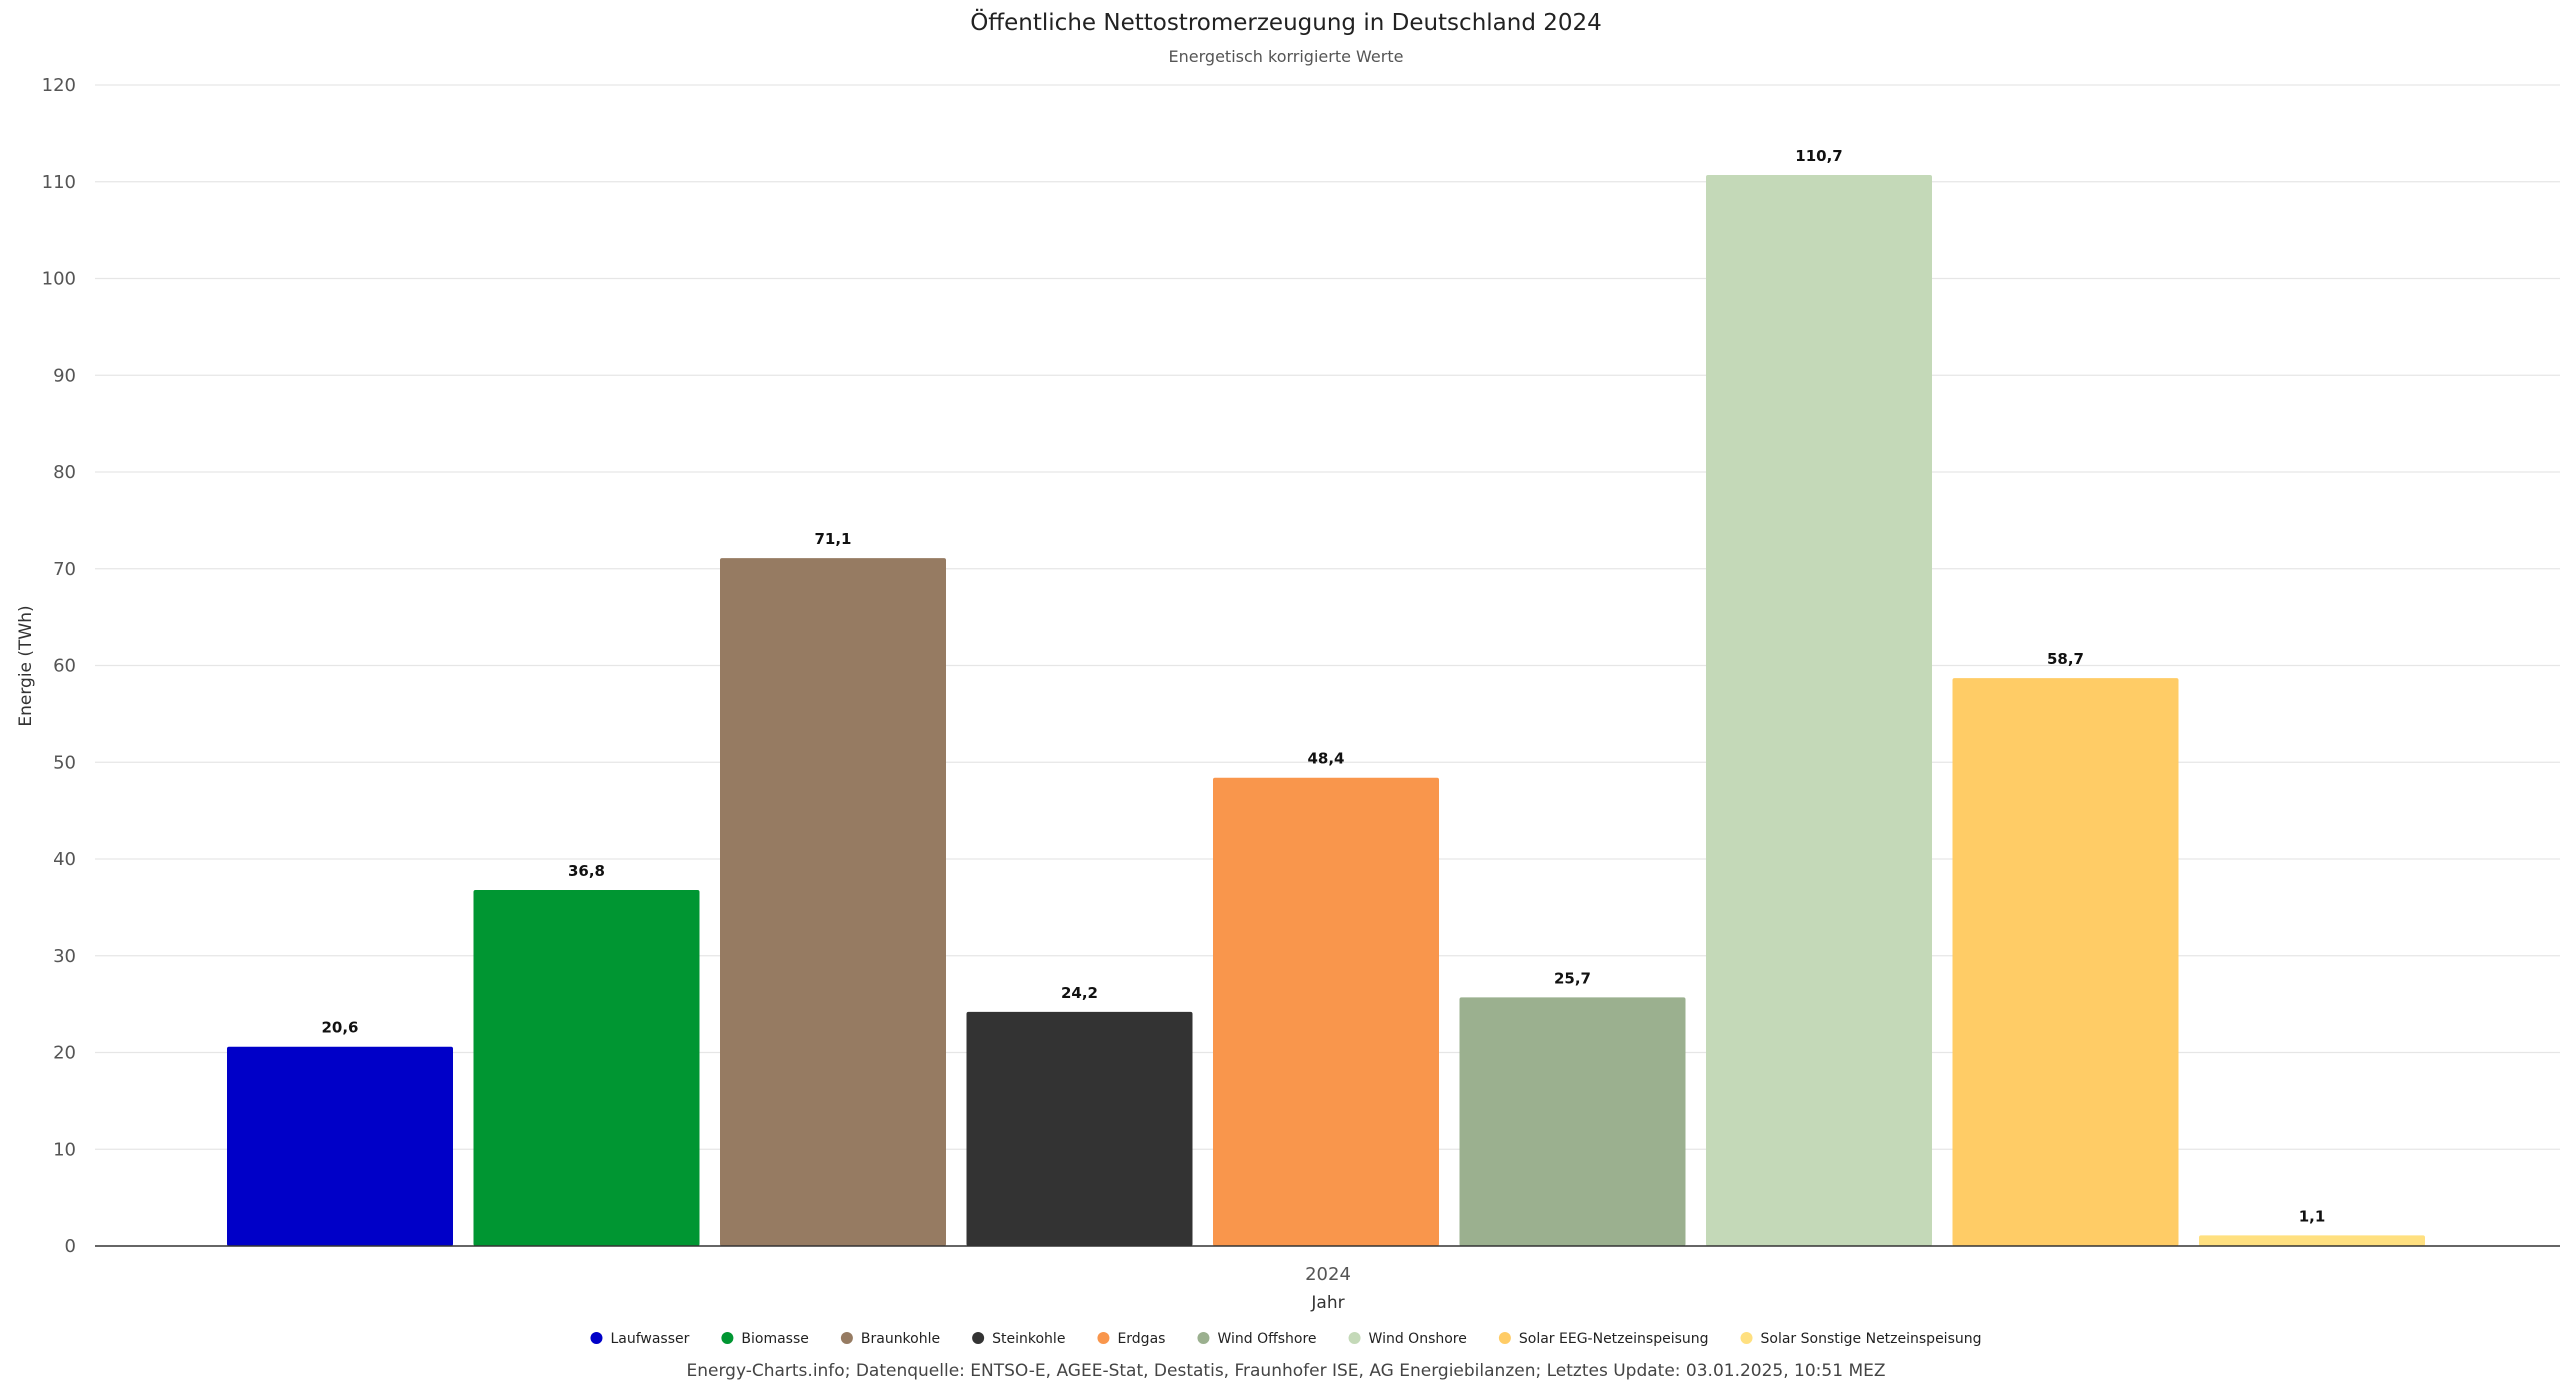 The image size is (2560, 1396). I want to click on legend-label: Solar EEG-Netzeinspeisung, so click(1614, 1339).